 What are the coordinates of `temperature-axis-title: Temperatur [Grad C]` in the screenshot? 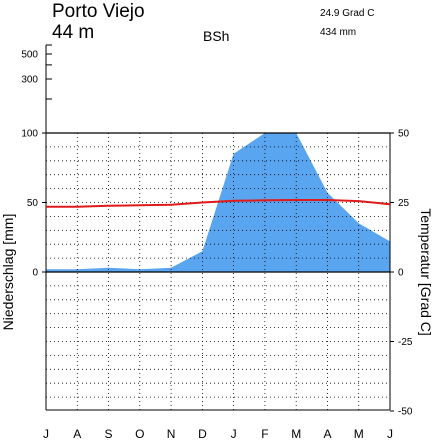 It's located at (425, 272).